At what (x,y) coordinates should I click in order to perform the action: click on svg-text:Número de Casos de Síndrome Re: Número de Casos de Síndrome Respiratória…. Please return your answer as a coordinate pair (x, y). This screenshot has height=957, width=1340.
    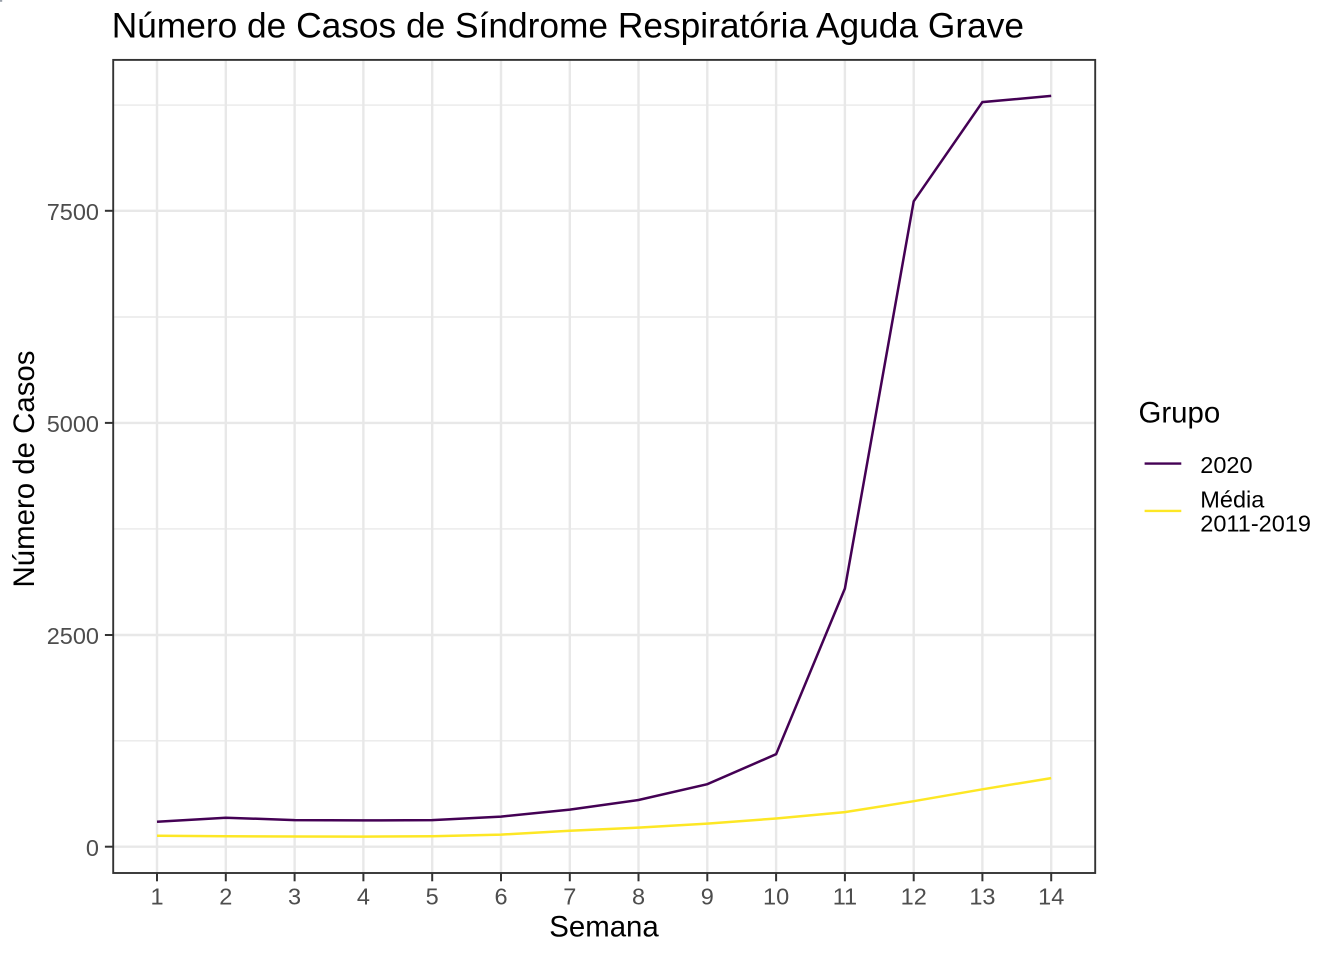
    Looking at the image, I should click on (568, 26).